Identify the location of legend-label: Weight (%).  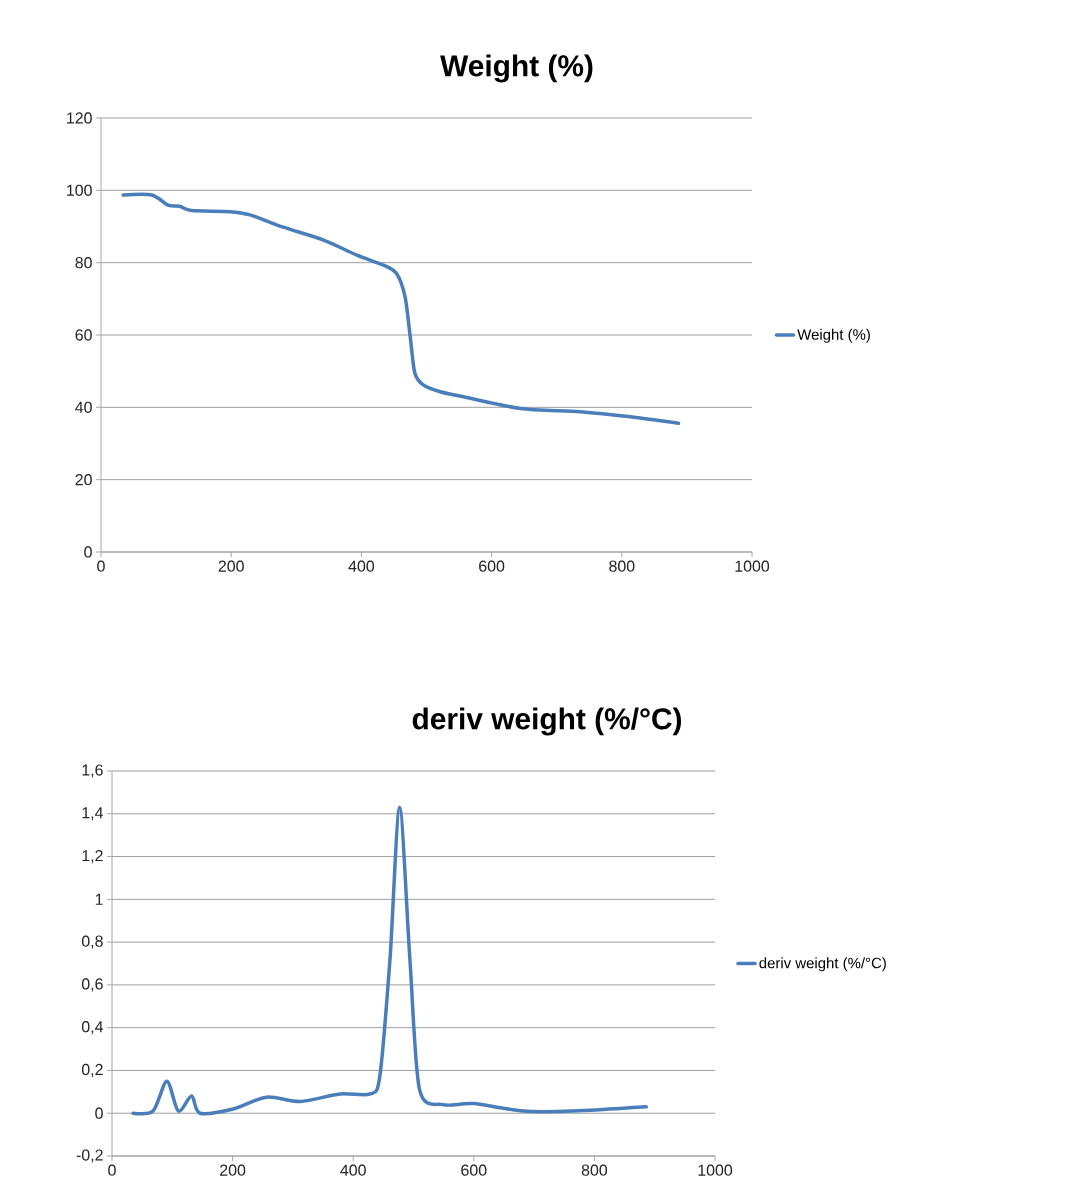
(833, 335).